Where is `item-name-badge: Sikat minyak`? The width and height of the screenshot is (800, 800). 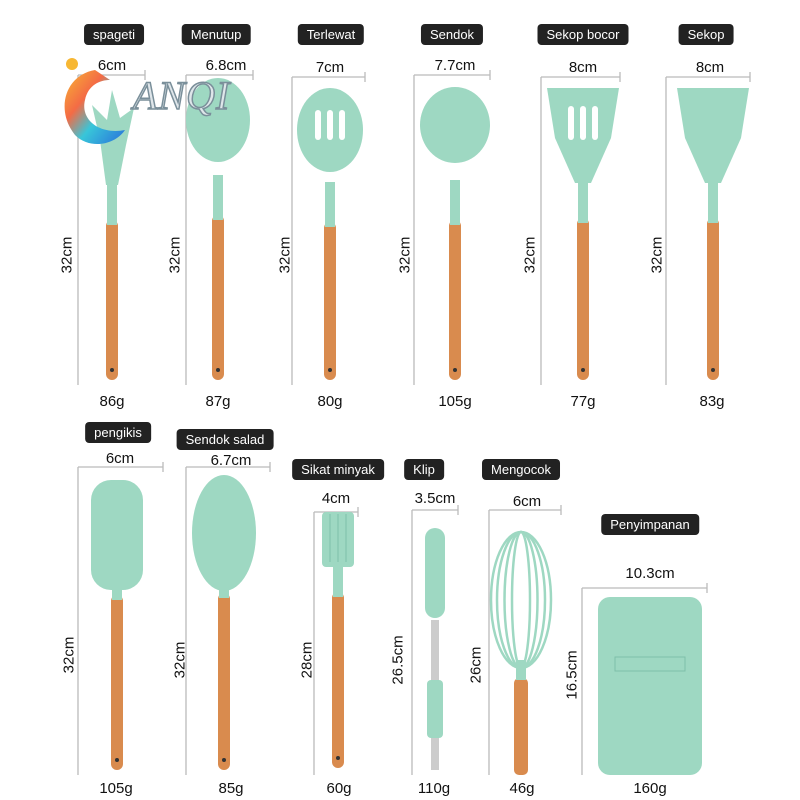
item-name-badge: Sikat minyak is located at coordinates (338, 469).